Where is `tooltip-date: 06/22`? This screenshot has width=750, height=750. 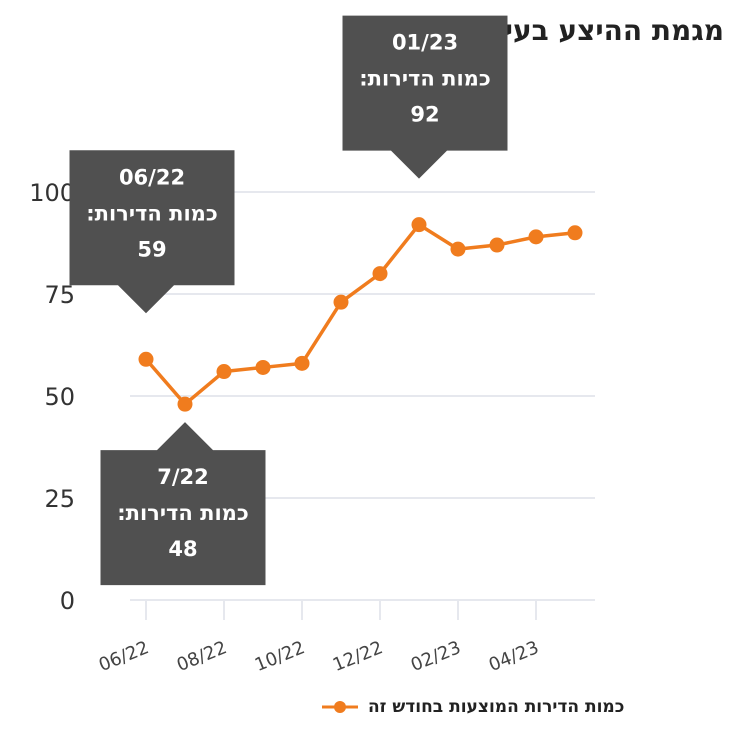
tooltip-date: 06/22 is located at coordinates (152, 177).